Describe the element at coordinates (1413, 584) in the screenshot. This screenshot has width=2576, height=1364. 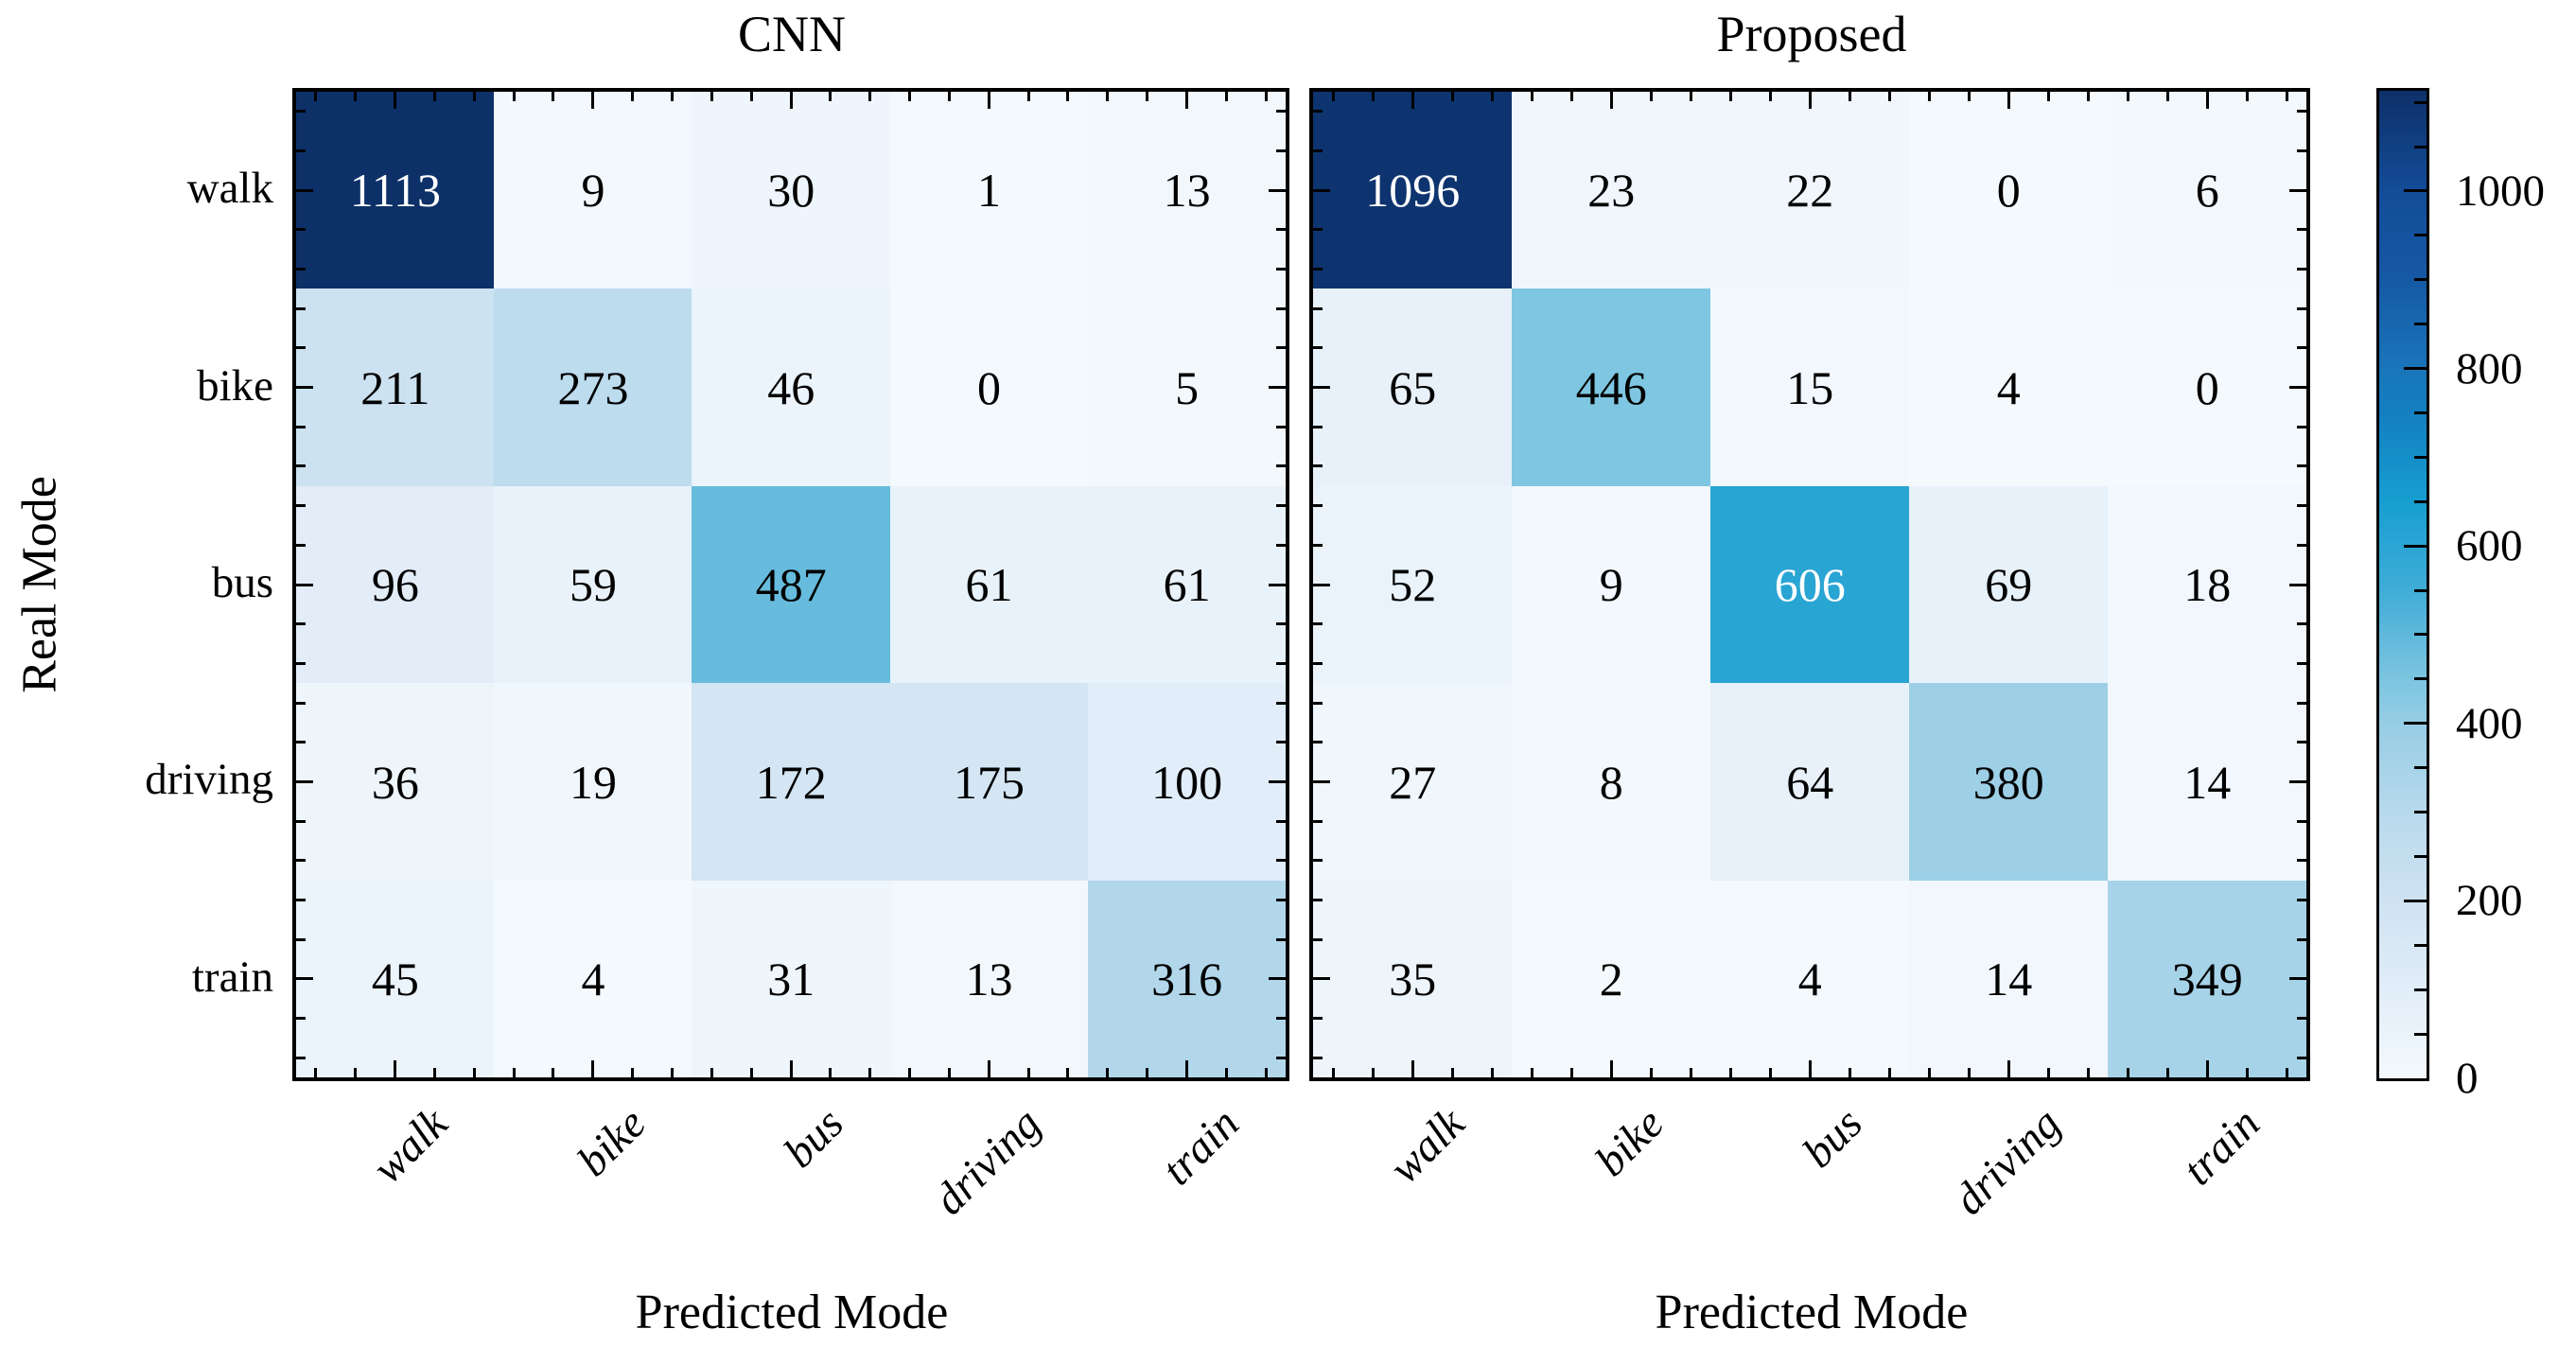
I see `heatmap-cell-bus-walk: 52` at that location.